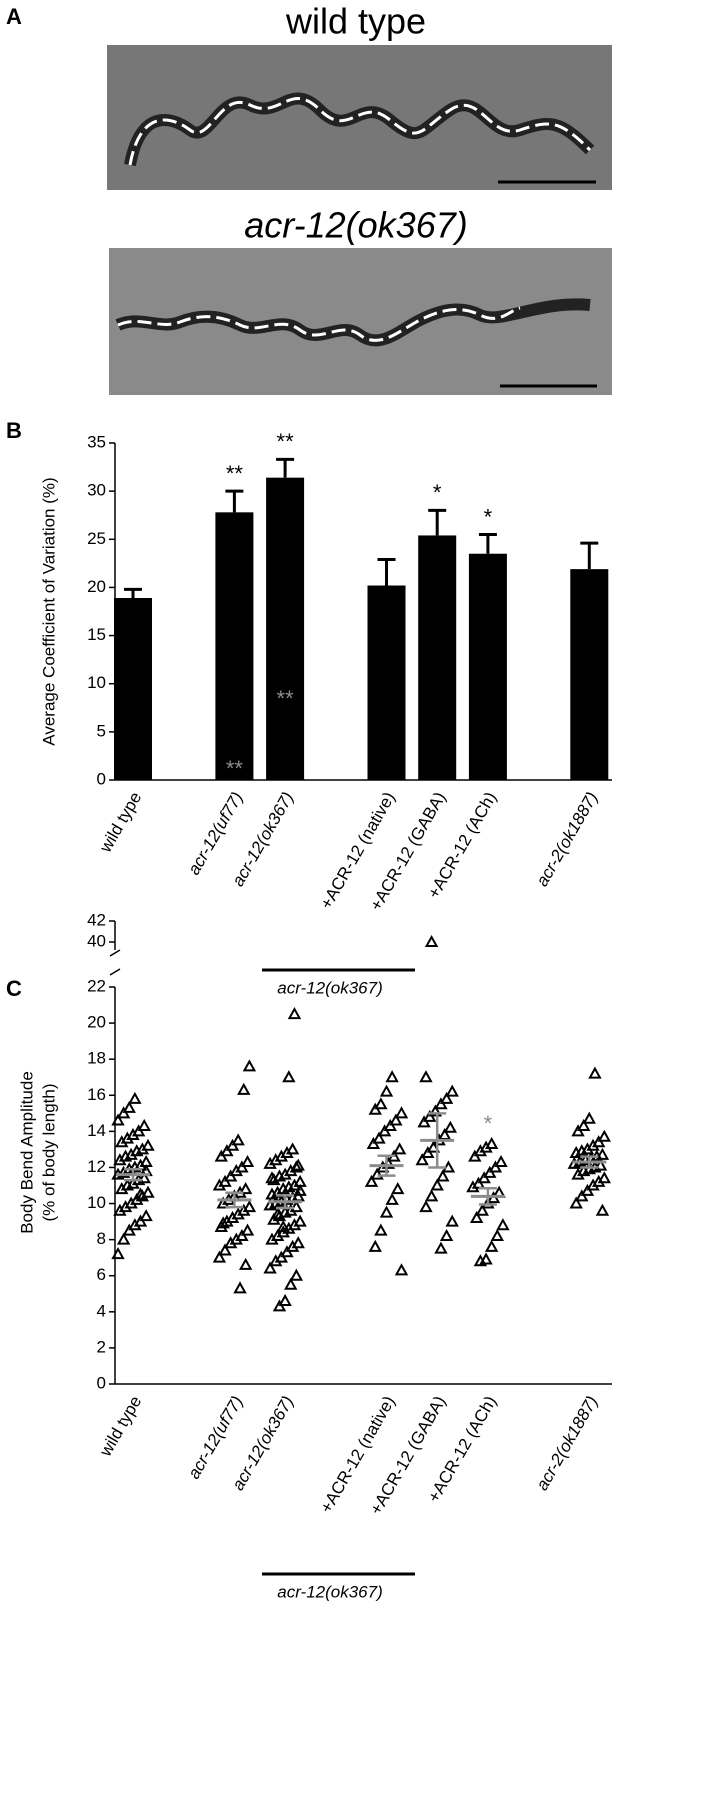 This screenshot has height=1800, width=710. What do you see at coordinates (96, 490) in the screenshot?
I see `y-tick-label: 30` at bounding box center [96, 490].